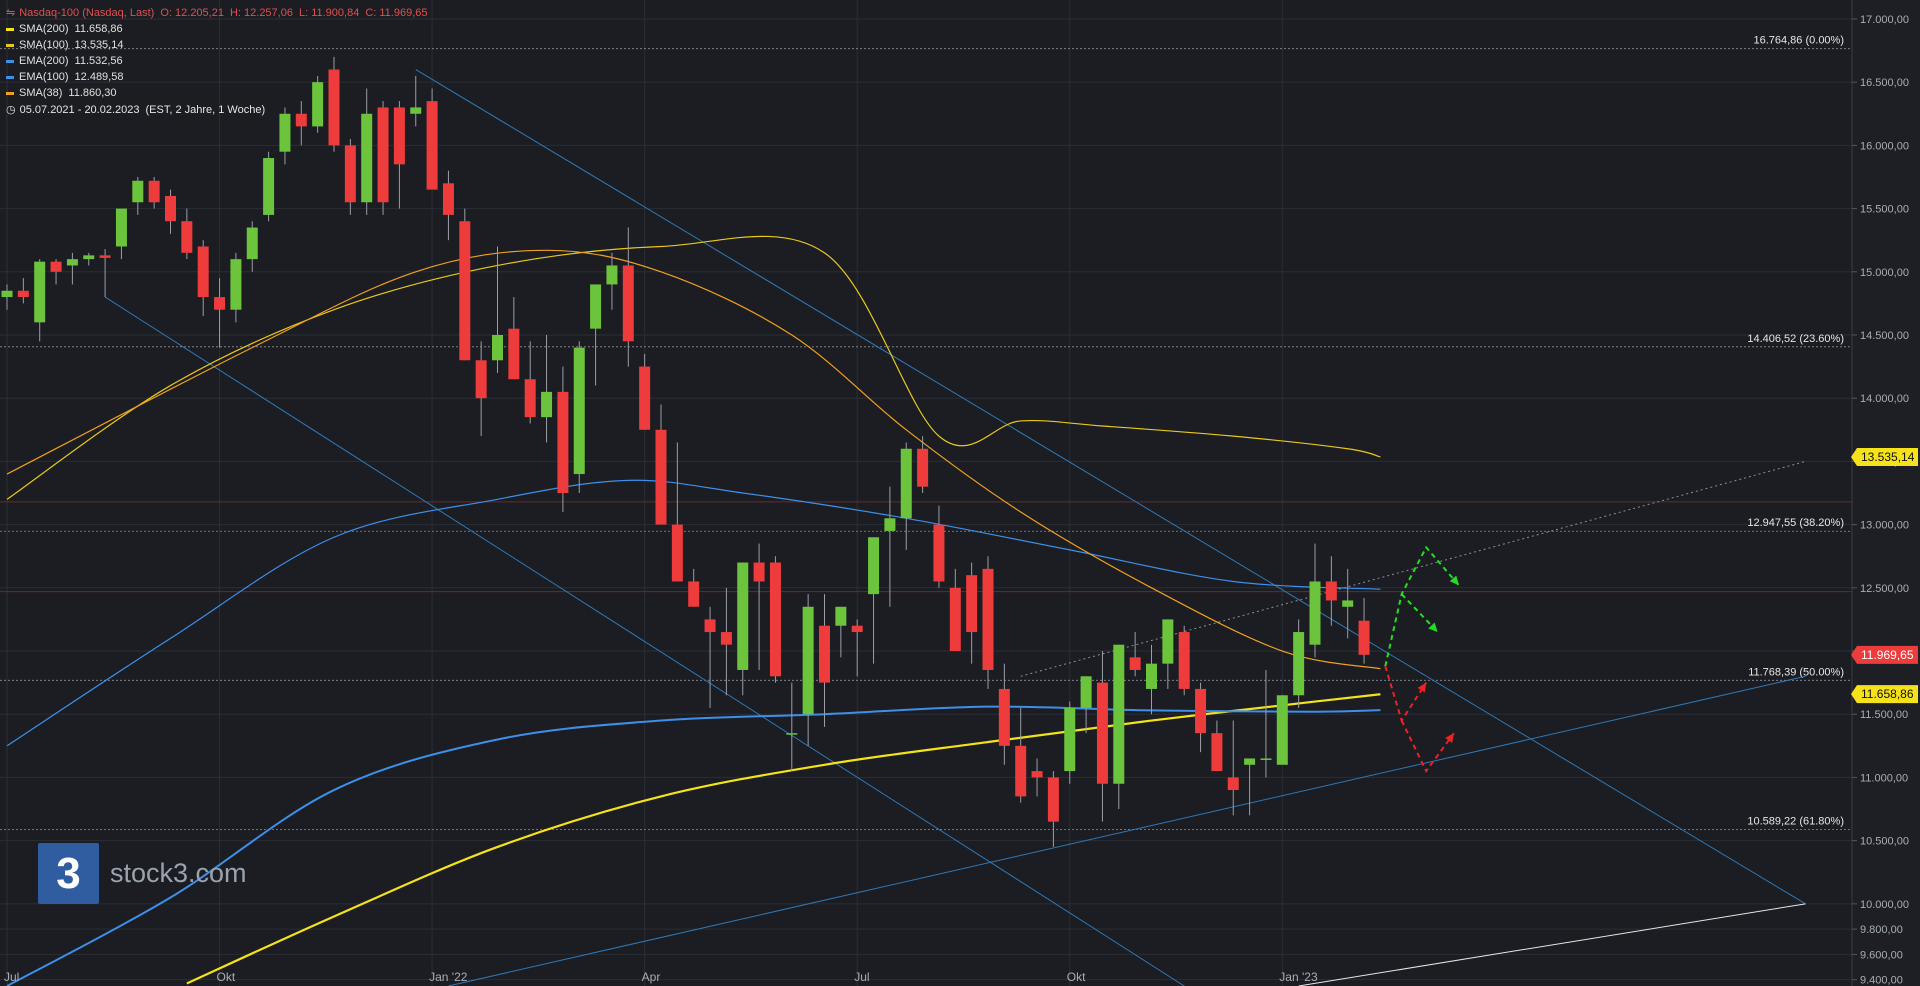 The width and height of the screenshot is (1920, 986). What do you see at coordinates (1798, 41) in the screenshot?
I see `fib-label: 16.764,86 (0.00%)` at bounding box center [1798, 41].